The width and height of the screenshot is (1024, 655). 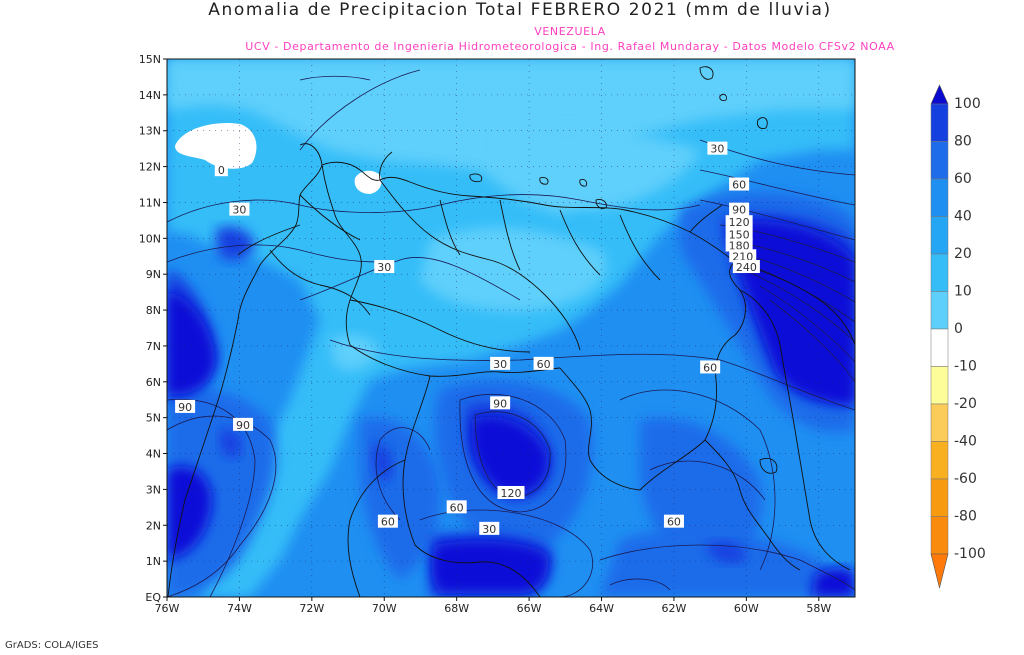 What do you see at coordinates (674, 608) in the screenshot?
I see `lon-label-62w: 62W` at bounding box center [674, 608].